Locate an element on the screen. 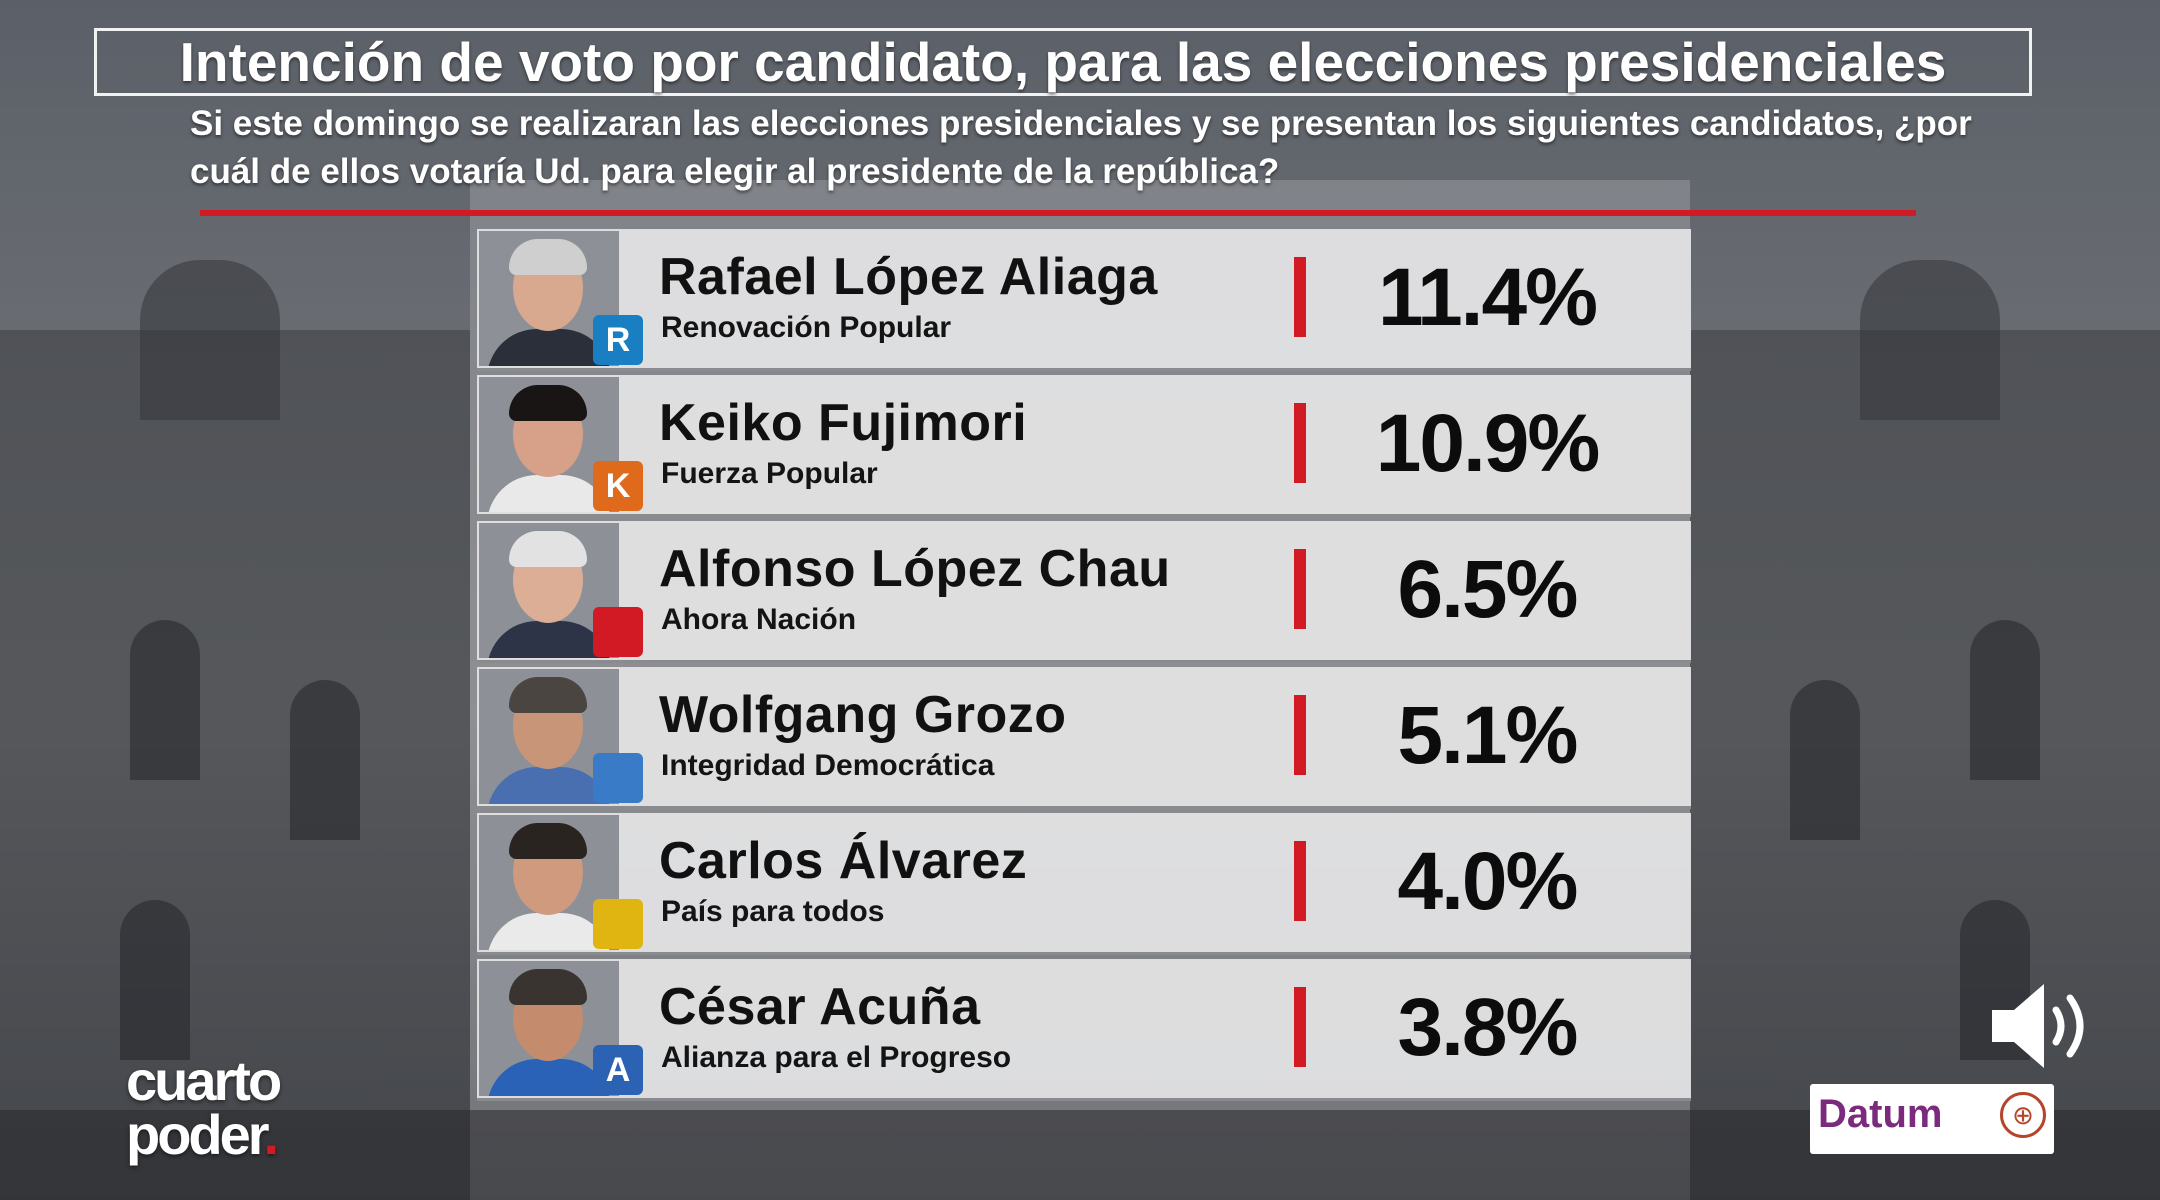 The height and width of the screenshot is (1200, 2160). candidate-party: Fuerza Popular is located at coordinates (769, 473).